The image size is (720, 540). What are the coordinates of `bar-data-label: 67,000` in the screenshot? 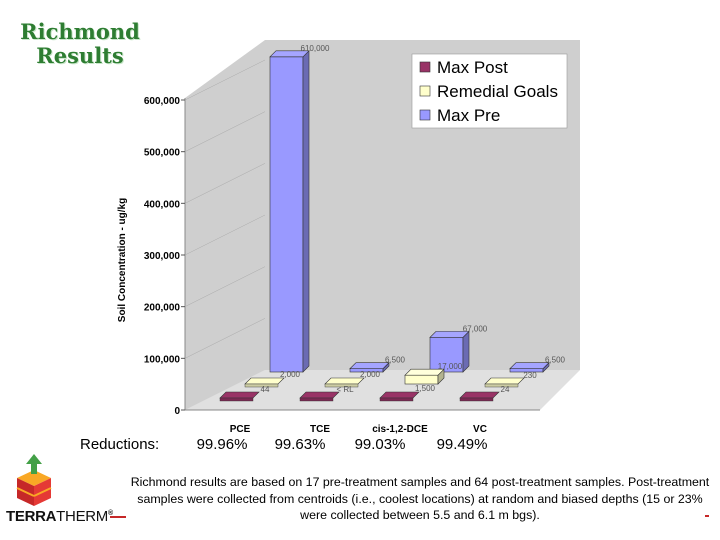 It's located at (475, 328).